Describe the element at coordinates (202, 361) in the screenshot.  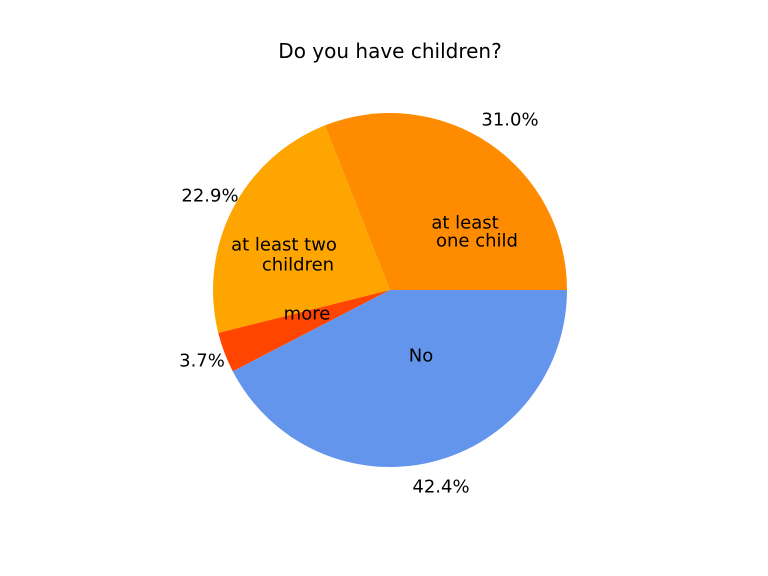
I see `slice-pct-2: 3.7%` at that location.